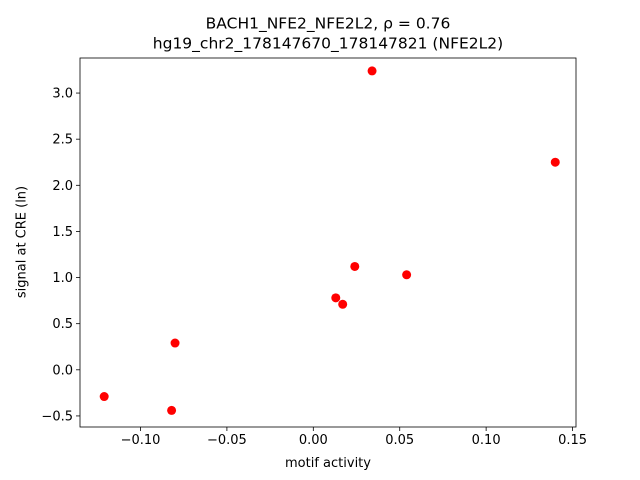 Image resolution: width=640 pixels, height=480 pixels. Describe the element at coordinates (399, 440) in the screenshot. I see `x-tick-label: 0.05` at that location.